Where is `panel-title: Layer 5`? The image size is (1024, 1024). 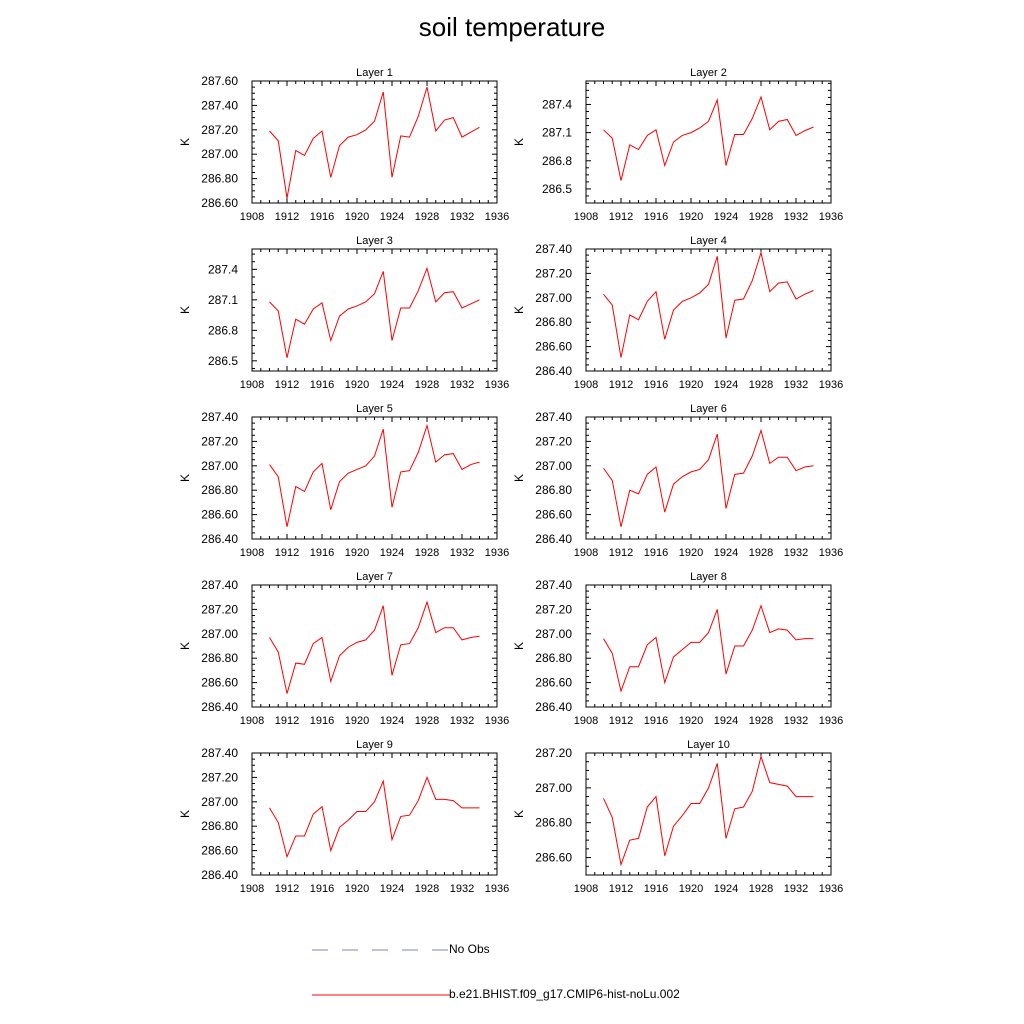 panel-title: Layer 5 is located at coordinates (374, 409).